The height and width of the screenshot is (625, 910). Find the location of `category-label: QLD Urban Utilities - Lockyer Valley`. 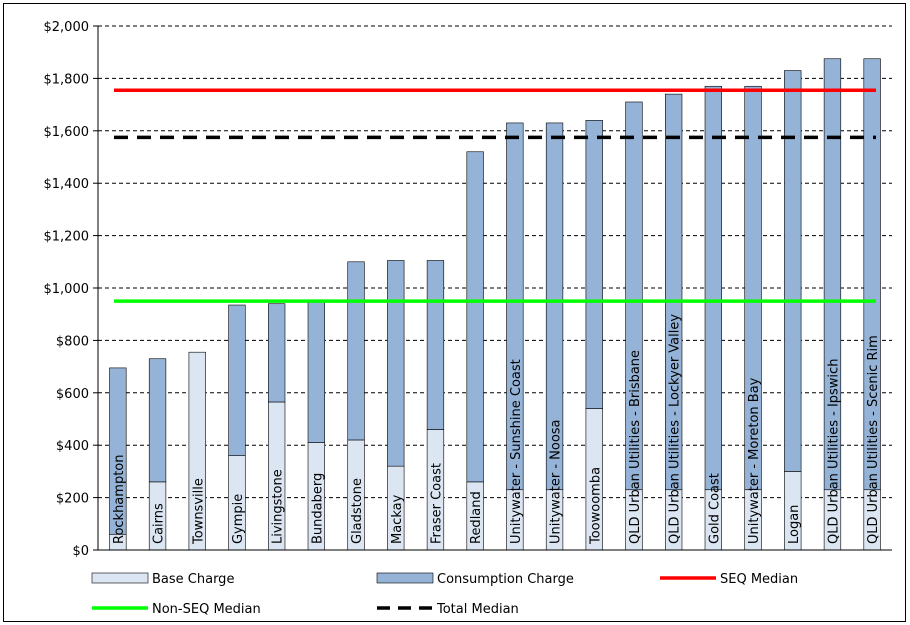

category-label: QLD Urban Utilities - Lockyer Valley is located at coordinates (675, 429).